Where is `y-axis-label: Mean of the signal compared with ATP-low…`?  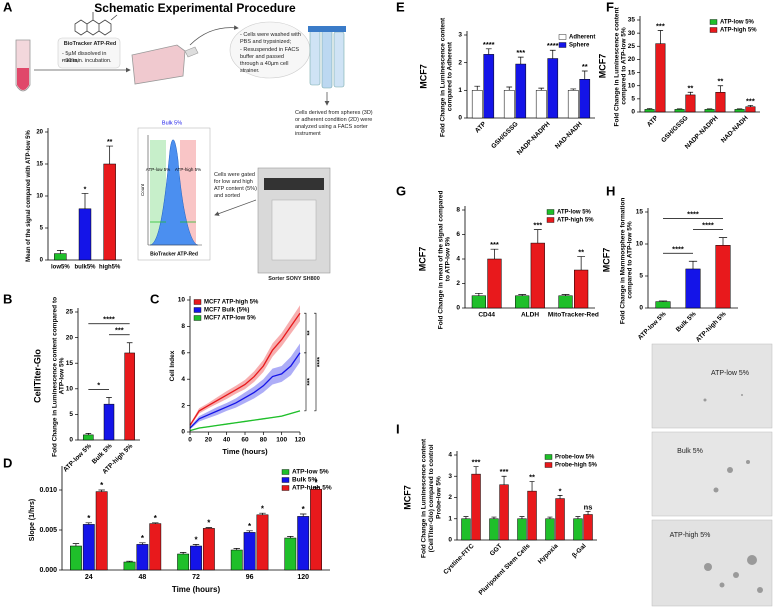 y-axis-label: Mean of the signal compared with ATP-low… is located at coordinates (29, 195).